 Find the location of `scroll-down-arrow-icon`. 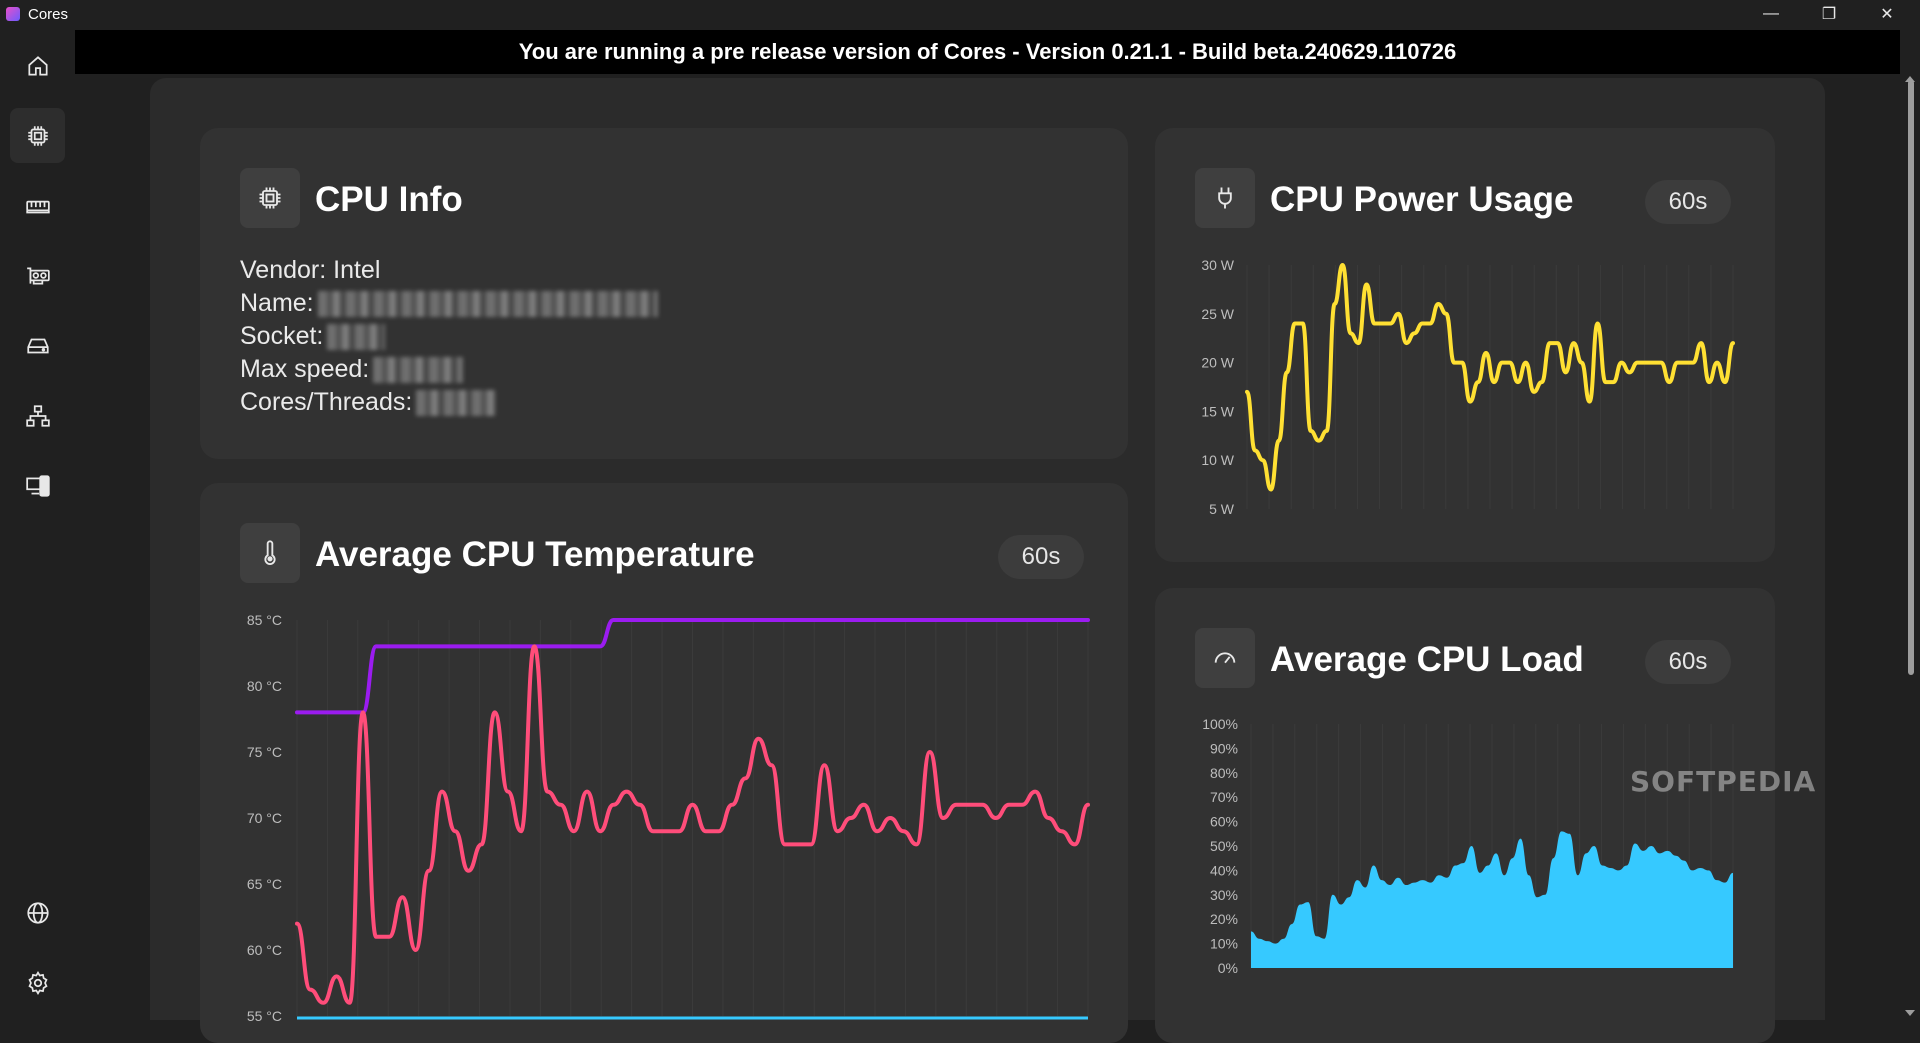

scroll-down-arrow-icon is located at coordinates (1910, 1013).